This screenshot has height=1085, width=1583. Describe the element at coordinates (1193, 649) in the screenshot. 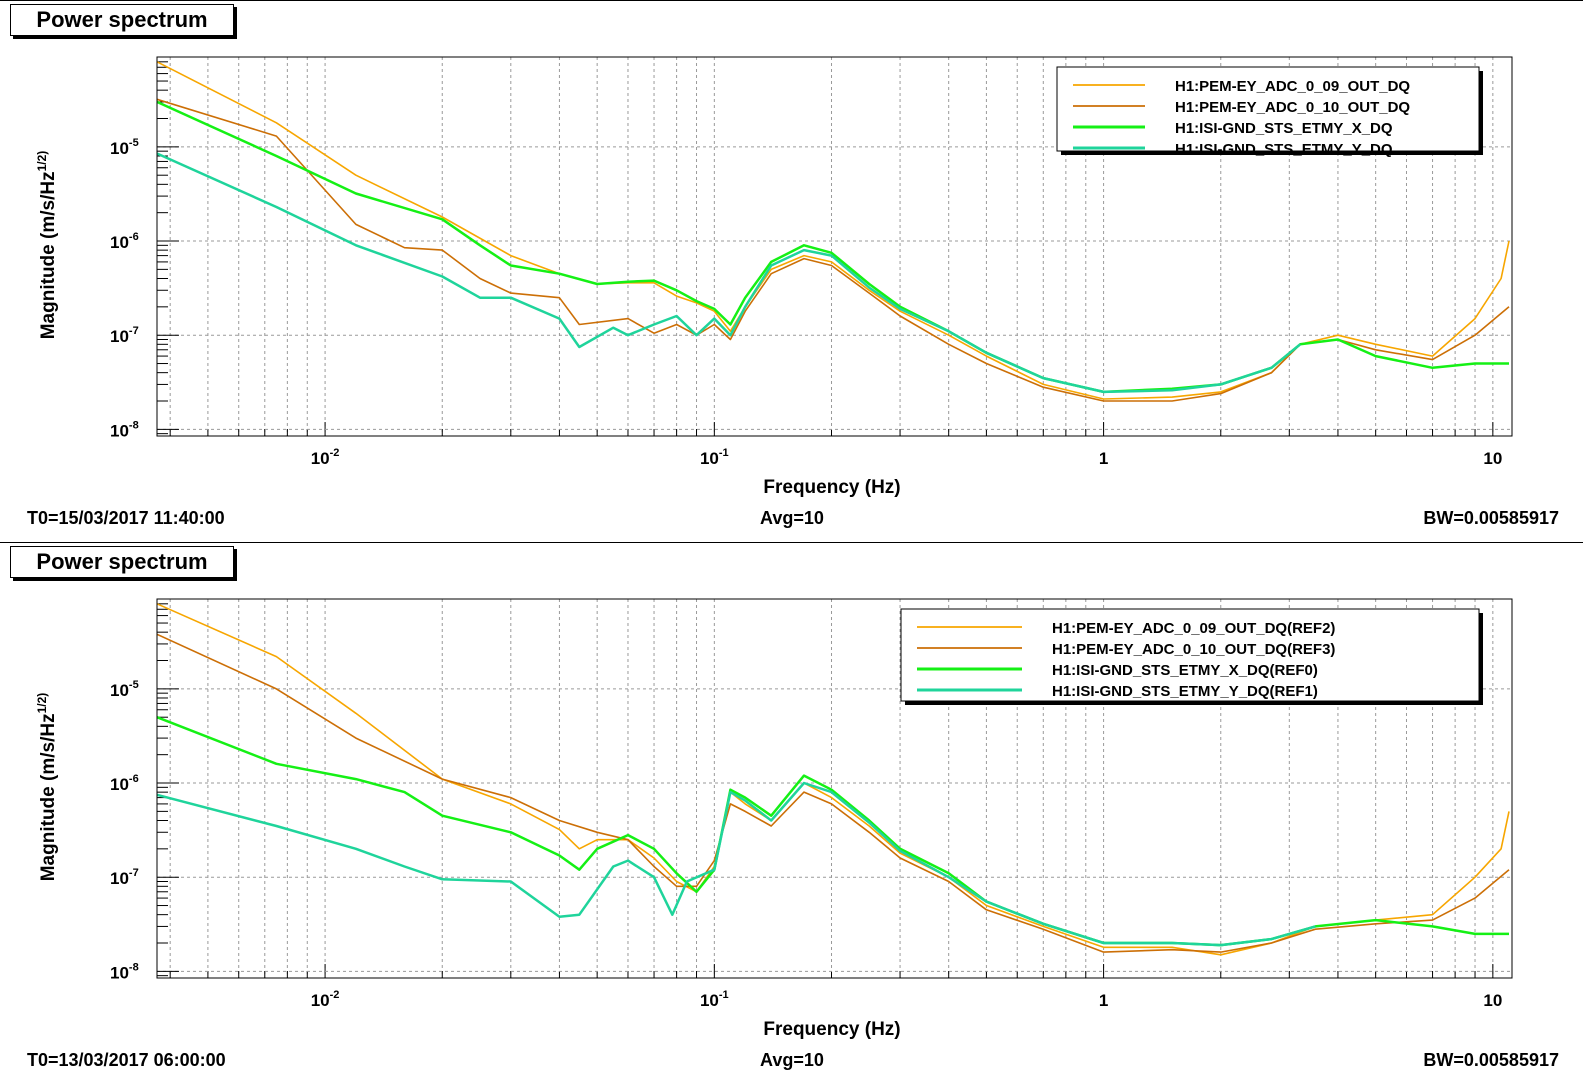

I see `legend-entry: H1:PEM-EY_ADC_0_10_OUT_DQ(REF3)` at that location.